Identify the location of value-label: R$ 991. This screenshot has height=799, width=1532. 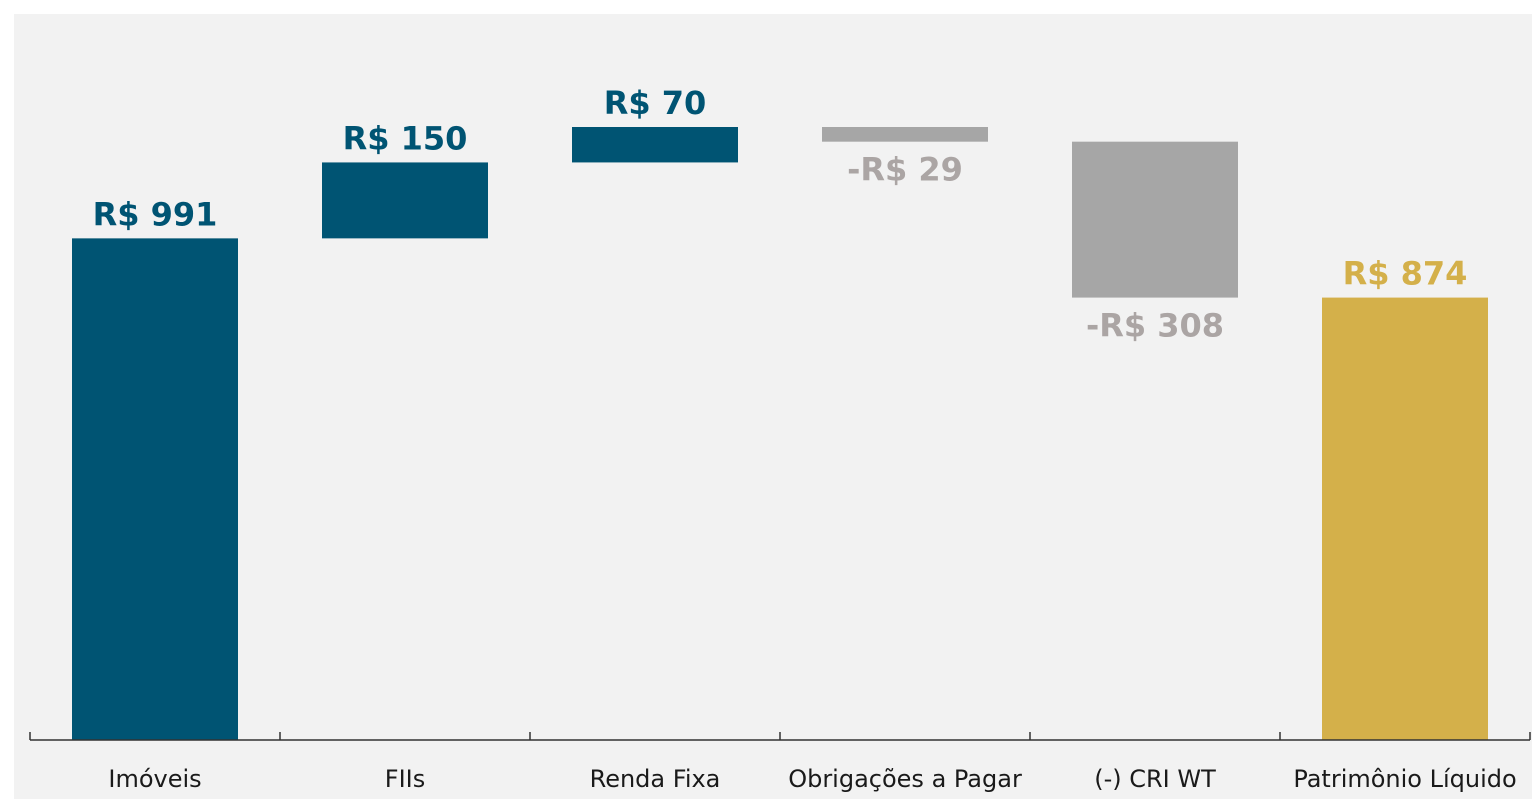
(155, 214).